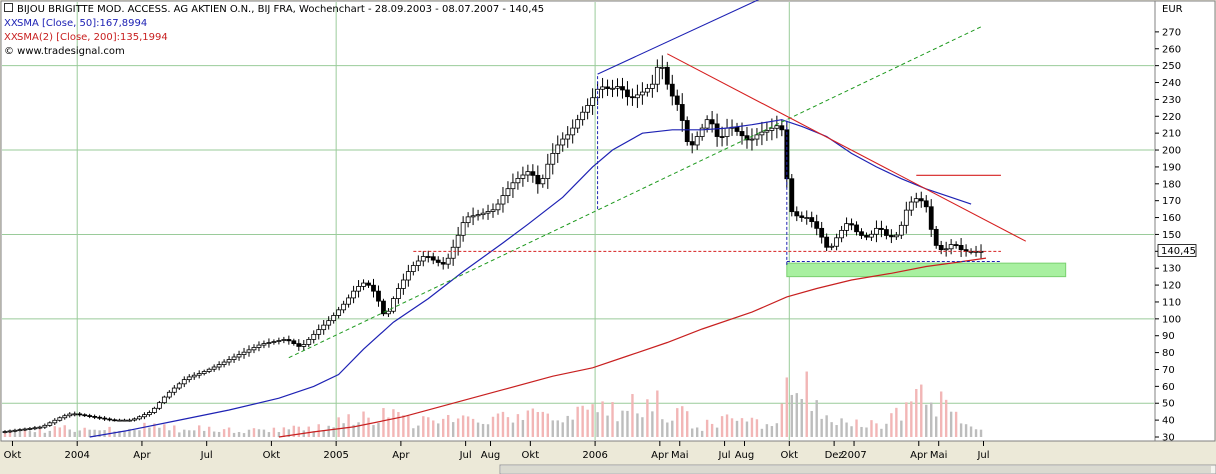 This screenshot has width=1216, height=474. I want to click on x-tick-label: 2004, so click(76, 455).